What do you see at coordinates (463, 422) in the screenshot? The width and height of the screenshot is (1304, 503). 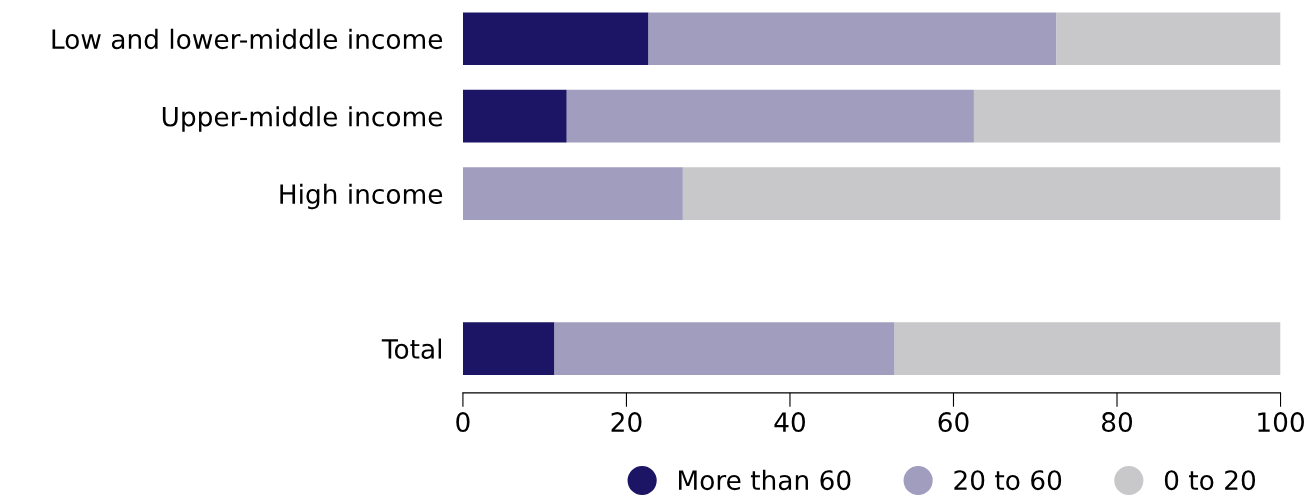 I see `x-tick-label: 0` at bounding box center [463, 422].